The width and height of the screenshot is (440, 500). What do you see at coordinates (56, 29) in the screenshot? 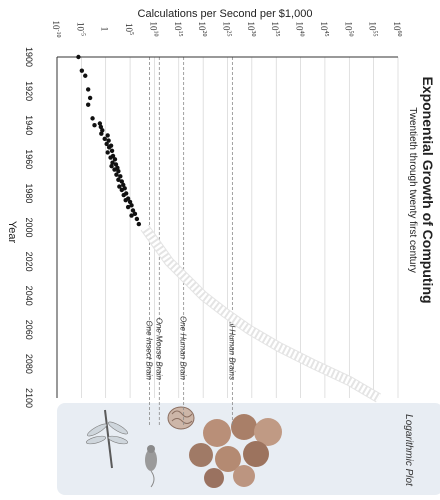
I see `y-tick-label: 10-10` at bounding box center [56, 29].